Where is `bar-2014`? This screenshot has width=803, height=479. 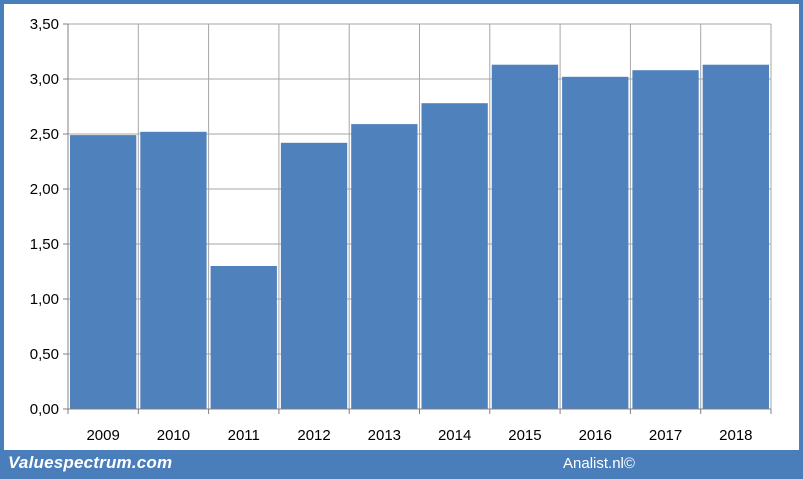
bar-2014 is located at coordinates (454, 256).